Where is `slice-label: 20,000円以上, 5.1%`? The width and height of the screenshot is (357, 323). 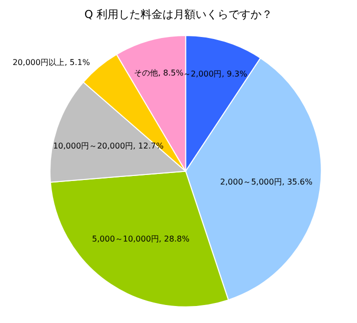 slice-label: 20,000円以上, 5.1% is located at coordinates (51, 62).